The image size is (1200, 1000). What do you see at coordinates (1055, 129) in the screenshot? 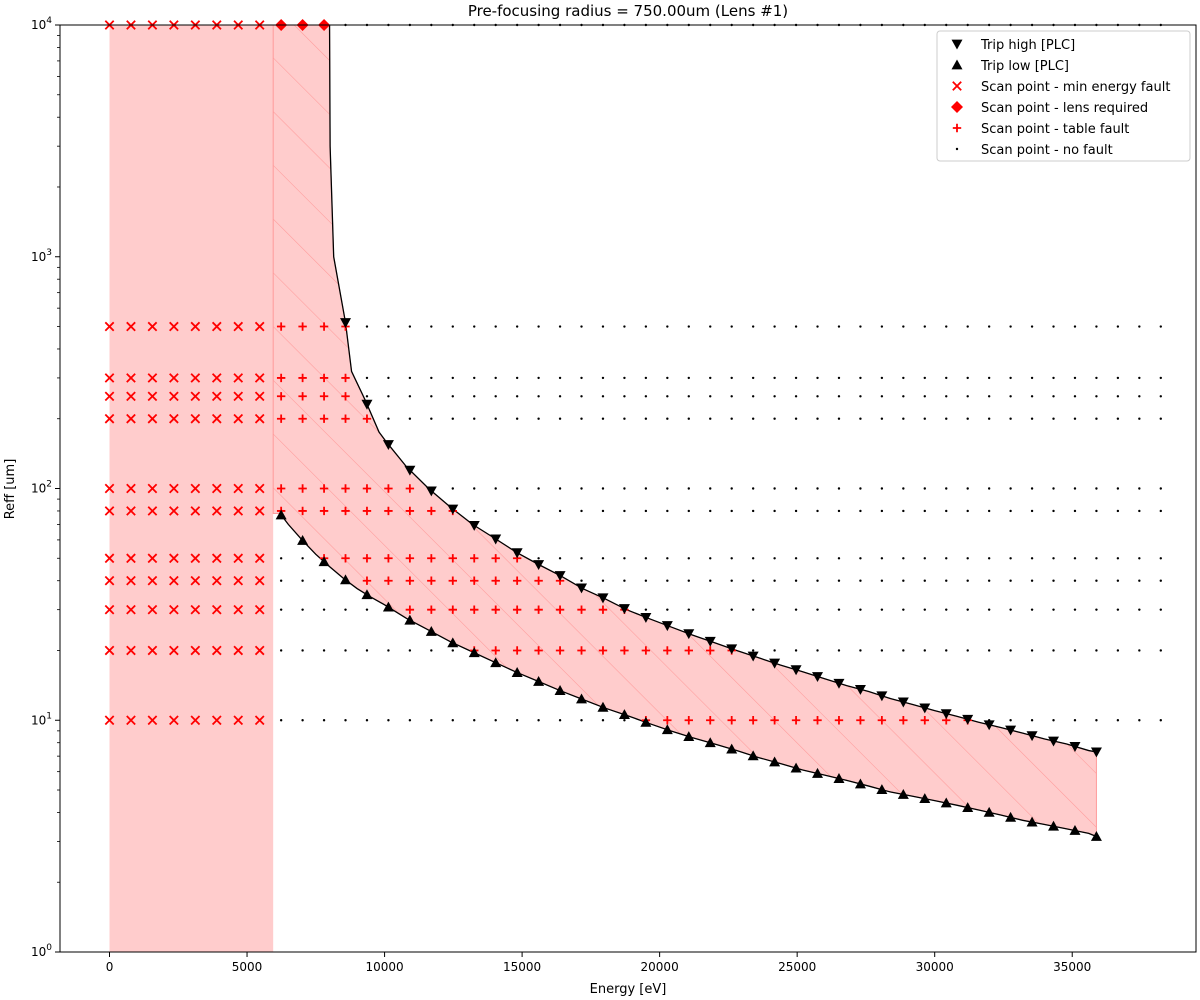
I see `legend-label: Scan point - table fault` at bounding box center [1055, 129].